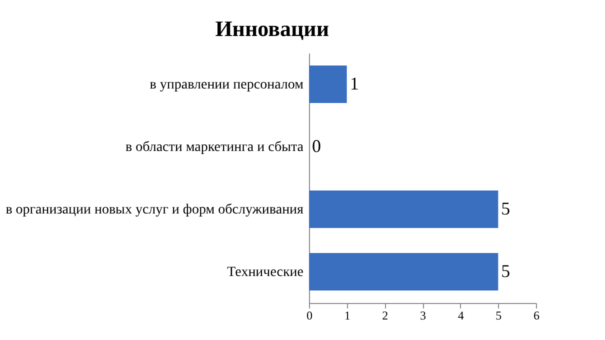 This screenshot has height=340, width=605. I want to click on x-tick-label: 0, so click(309, 315).